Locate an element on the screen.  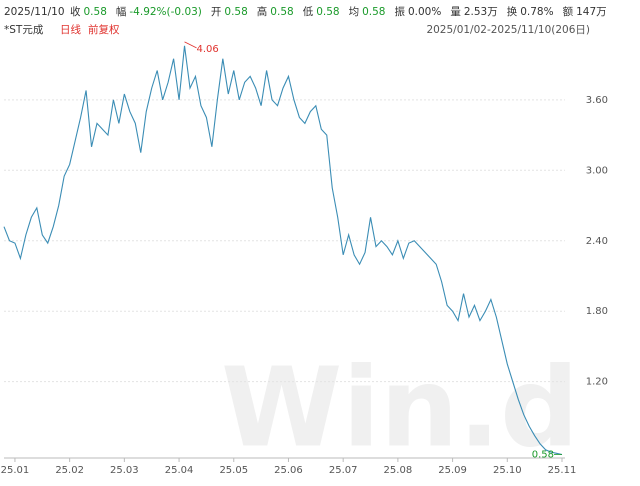
y-tick-label: 3.60 is located at coordinates (597, 100).